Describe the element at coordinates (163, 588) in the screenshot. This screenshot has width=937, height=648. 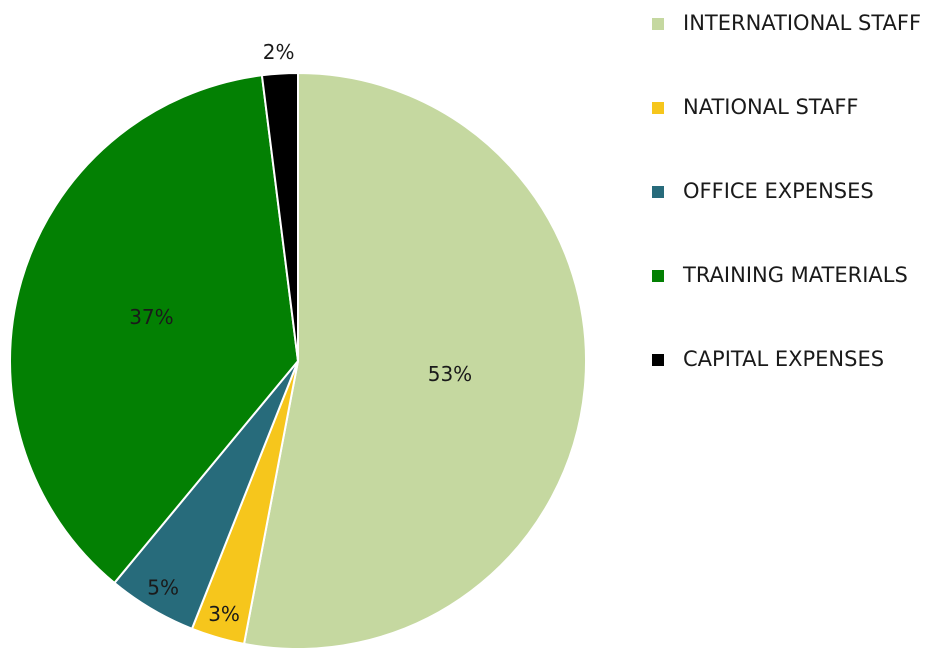
I see `data-label: 5%` at that location.